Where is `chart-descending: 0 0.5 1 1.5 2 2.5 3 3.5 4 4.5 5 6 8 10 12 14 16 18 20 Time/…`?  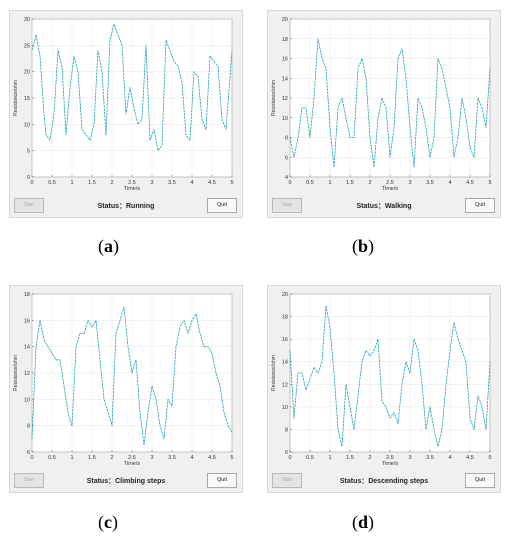 chart-descending: 0 0.5 1 1.5 2 2.5 3 3.5 4 4.5 5 6 8 10 12 14 16 18 20 Time/… is located at coordinates (381, 379).